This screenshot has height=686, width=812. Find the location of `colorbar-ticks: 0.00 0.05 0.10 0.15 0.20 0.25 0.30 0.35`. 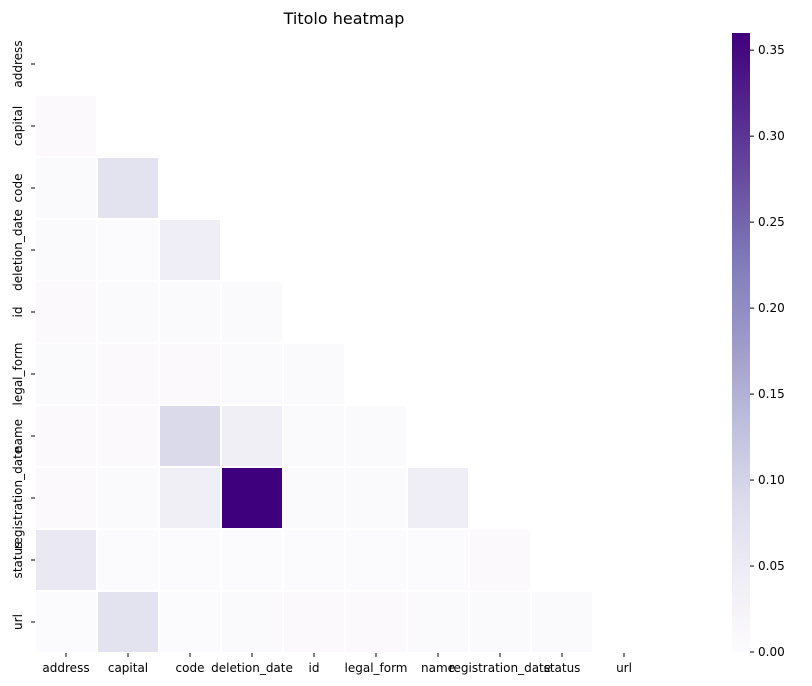

colorbar-ticks: 0.00 0.05 0.10 0.15 0.20 0.25 0.30 0.35 is located at coordinates (767, 351).